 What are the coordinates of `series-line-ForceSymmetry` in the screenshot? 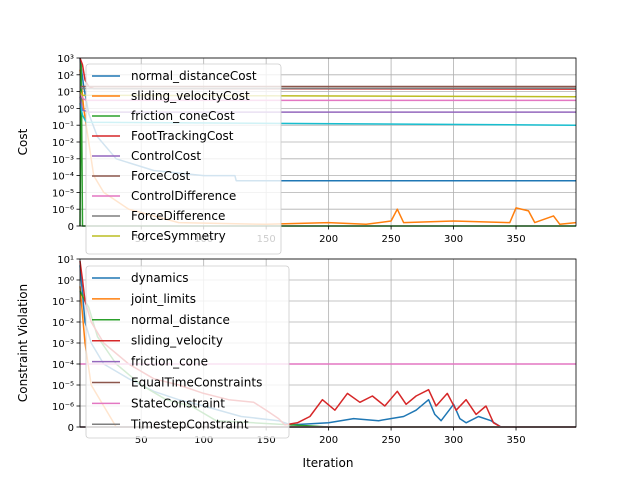 It's located at (328, 94).